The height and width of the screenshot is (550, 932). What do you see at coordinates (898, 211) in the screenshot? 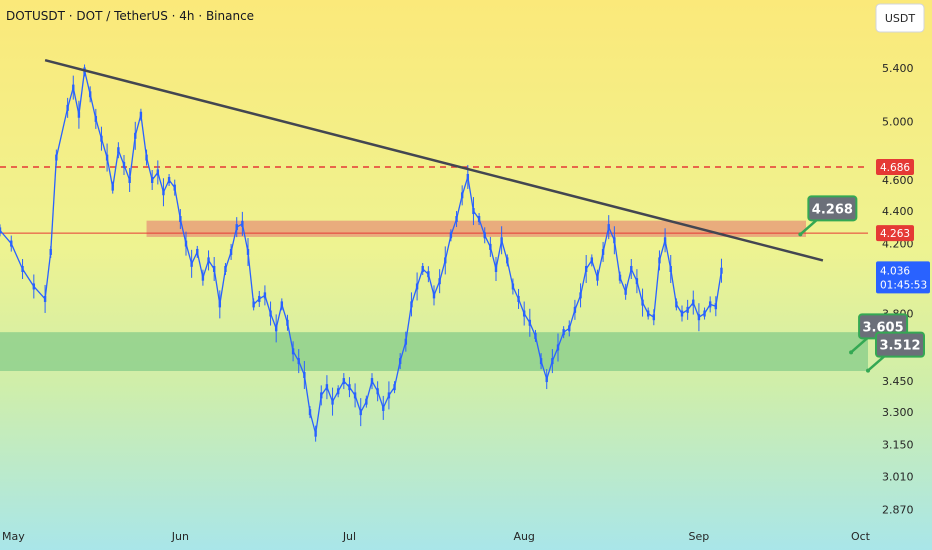
I see `y-tick-label: 4.400` at bounding box center [898, 211].